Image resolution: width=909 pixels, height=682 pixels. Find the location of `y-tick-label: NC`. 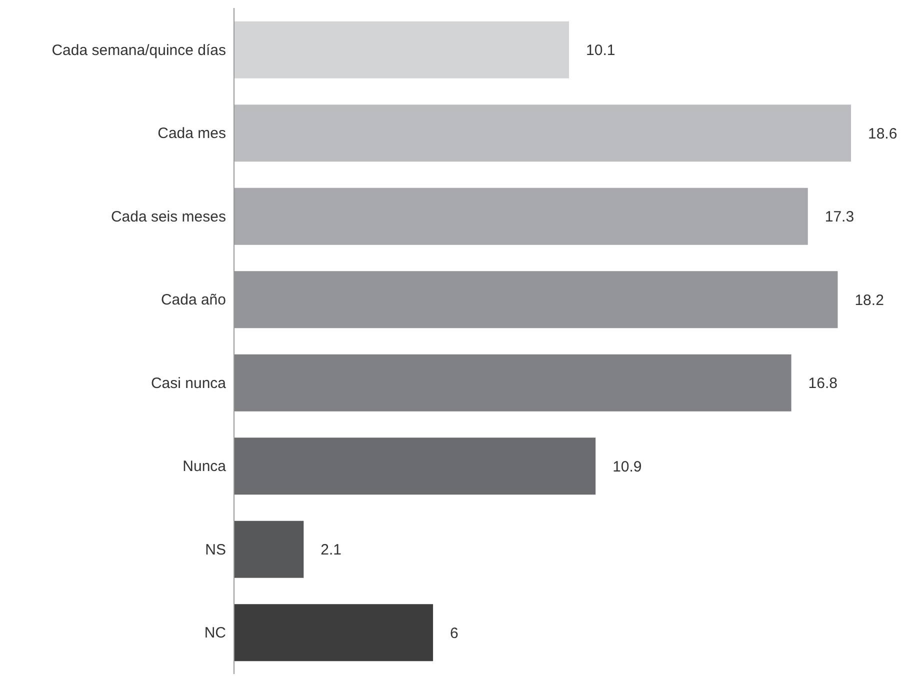

y-tick-label: NC is located at coordinates (215, 633).